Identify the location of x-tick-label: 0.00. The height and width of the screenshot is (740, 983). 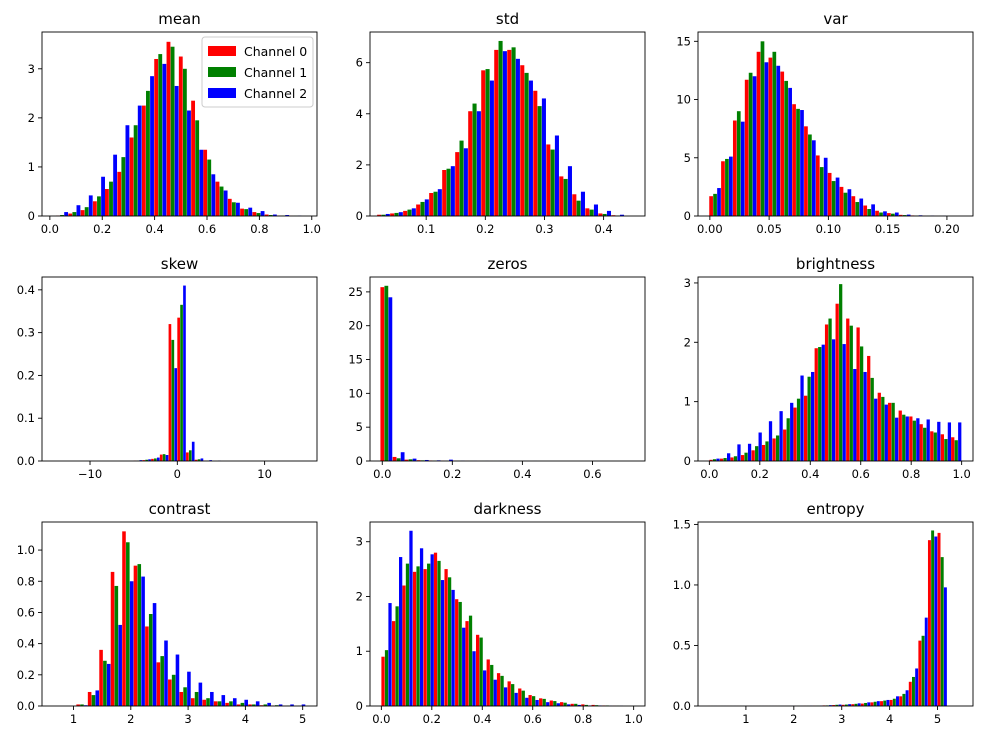
(710, 229).